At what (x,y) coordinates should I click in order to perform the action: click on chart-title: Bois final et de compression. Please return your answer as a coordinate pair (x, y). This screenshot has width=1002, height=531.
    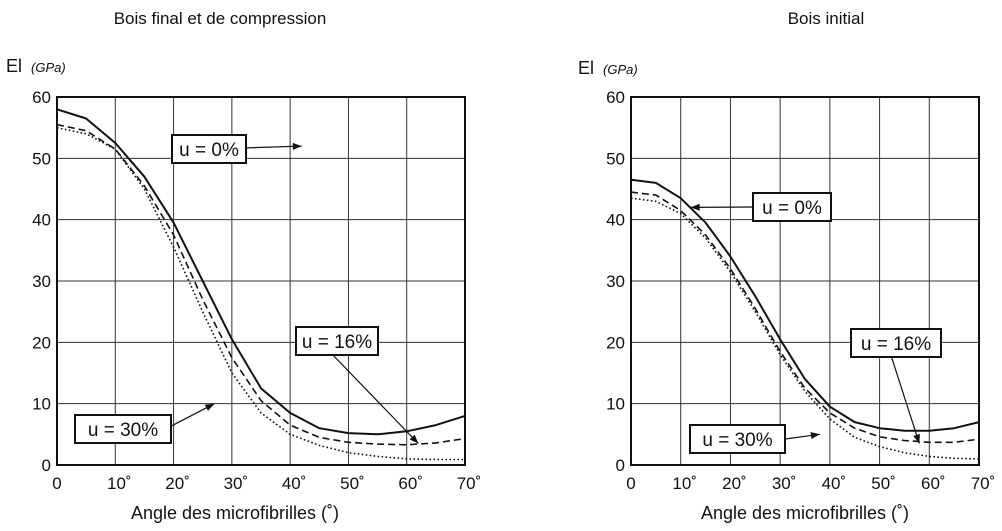
    Looking at the image, I should click on (220, 18).